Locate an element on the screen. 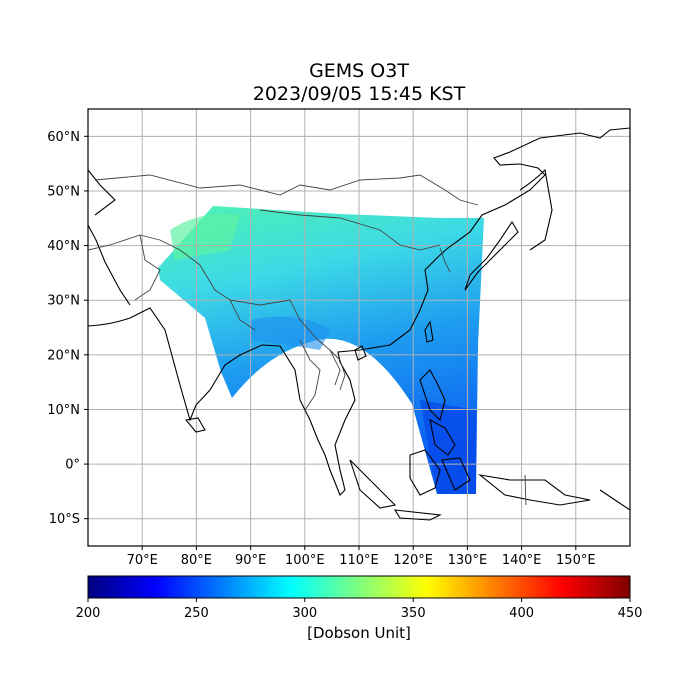 This screenshot has width=700, height=700. japan-outline is located at coordinates (491, 255).